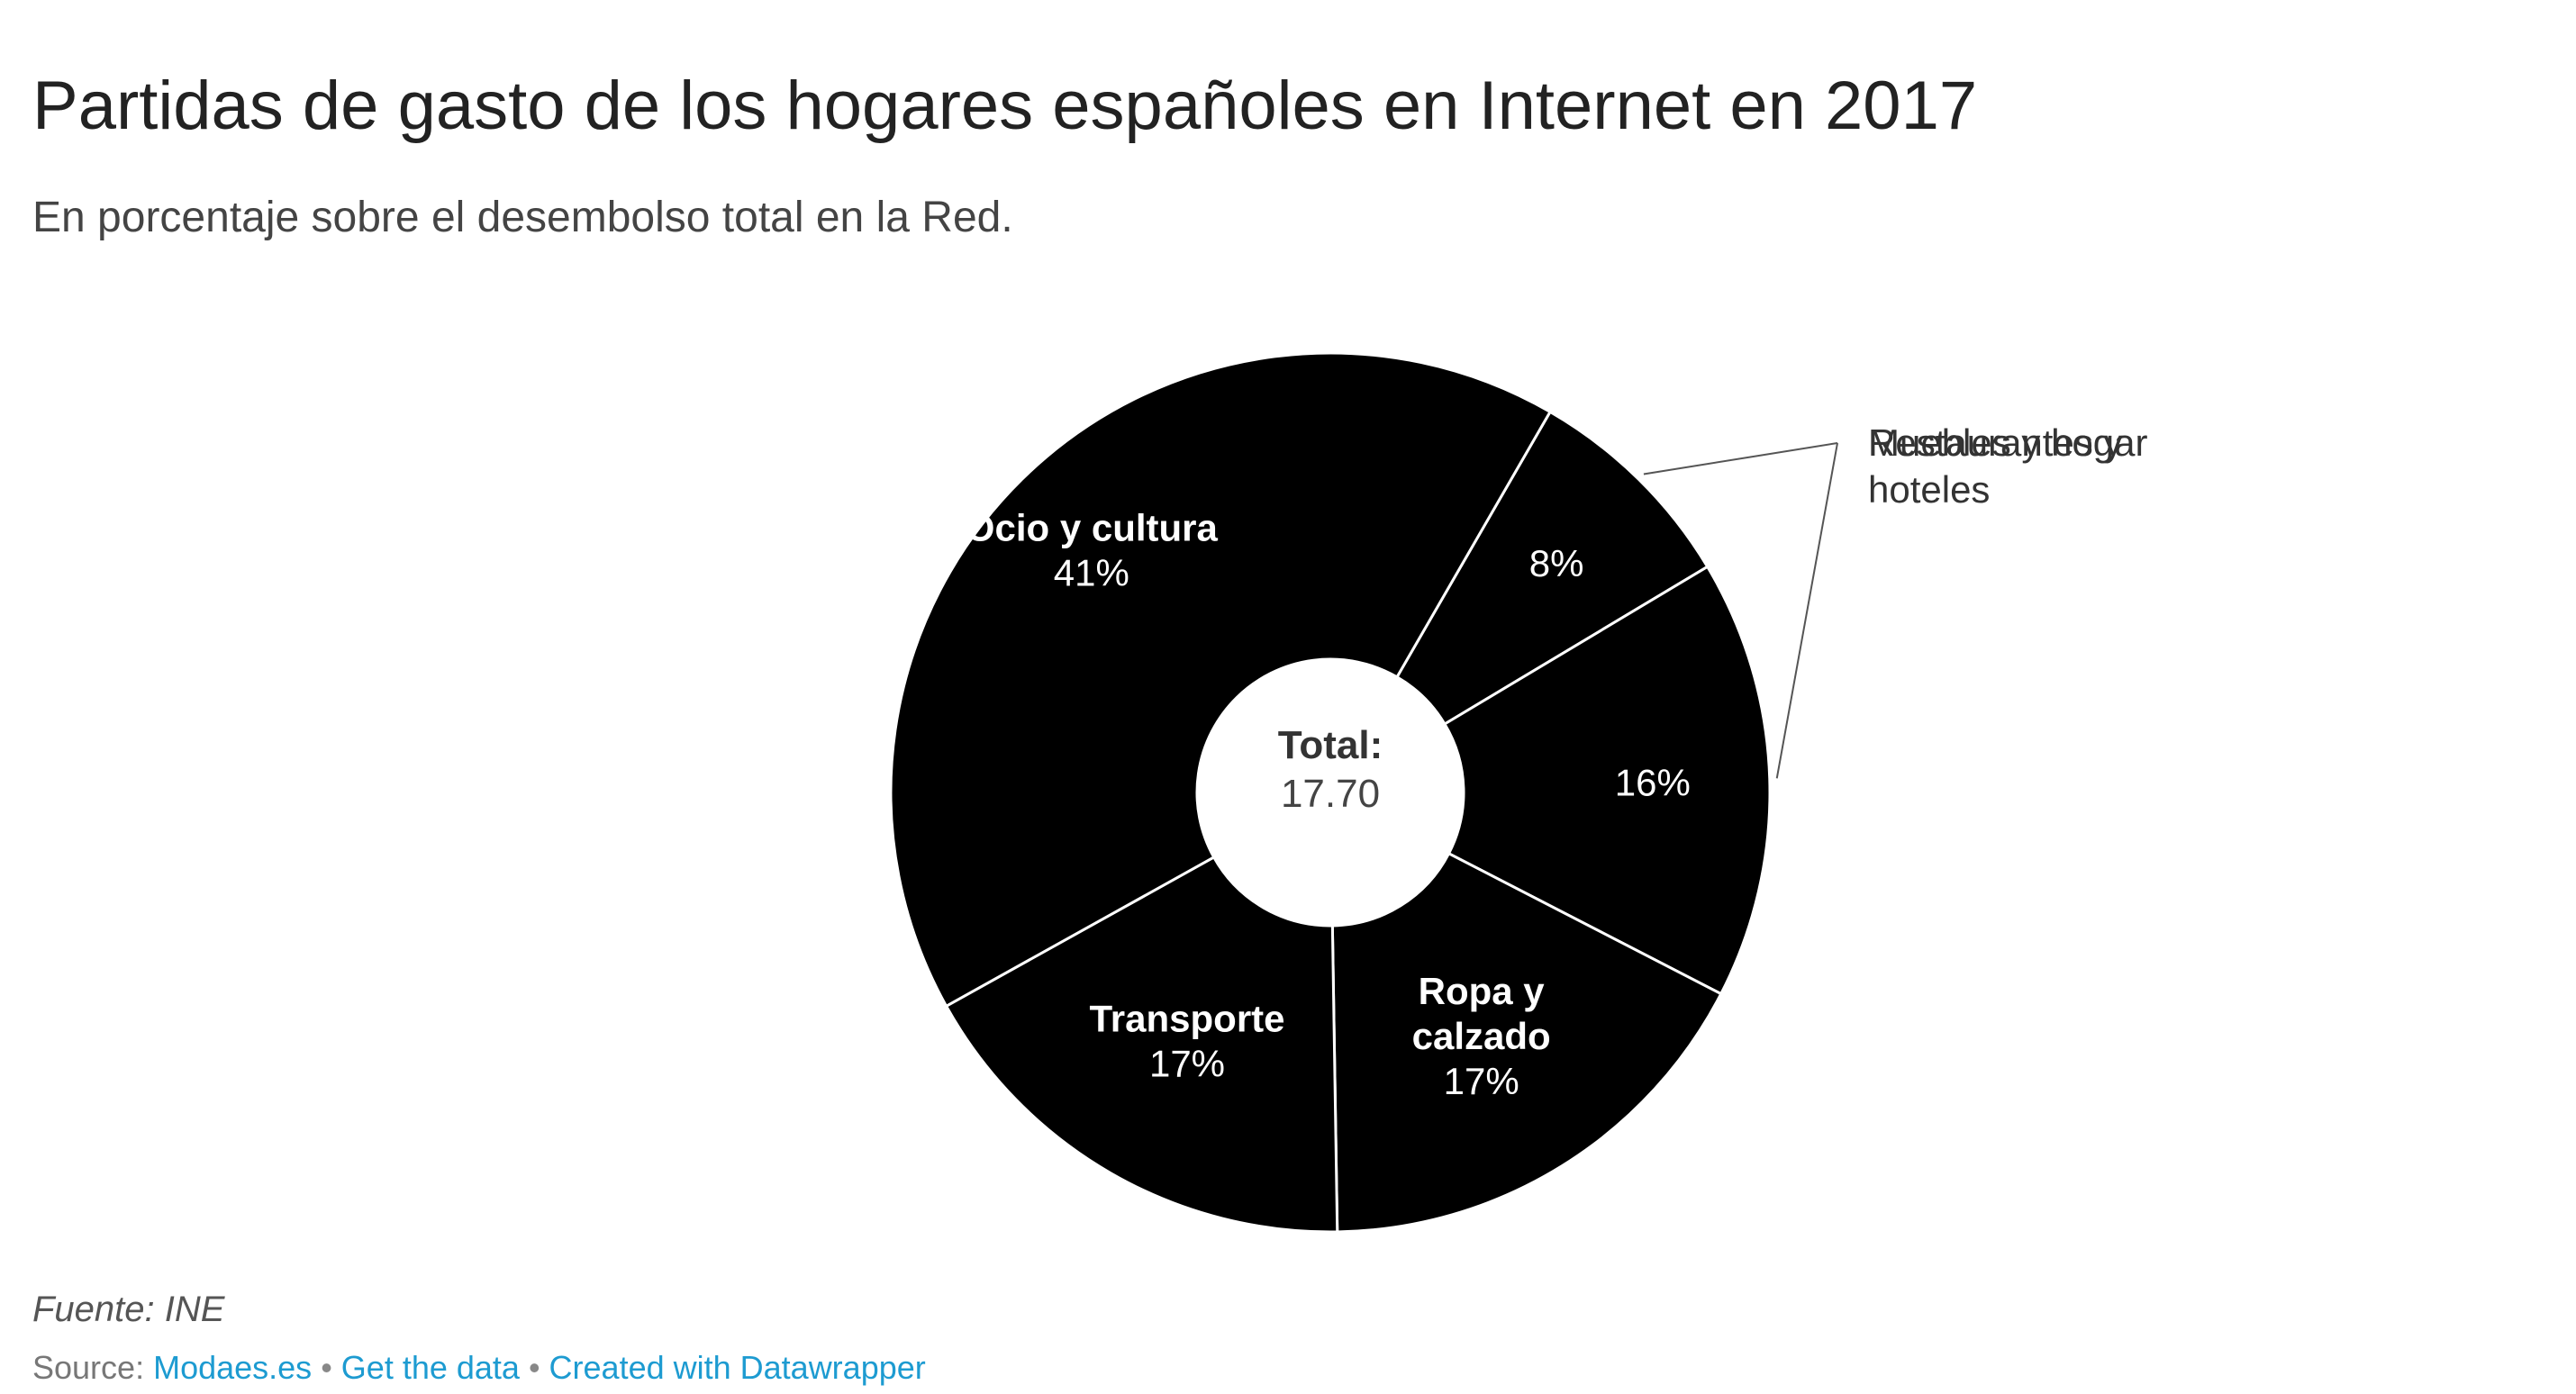 This screenshot has width=2576, height=1394. I want to click on donut-hole, so click(1330, 792).